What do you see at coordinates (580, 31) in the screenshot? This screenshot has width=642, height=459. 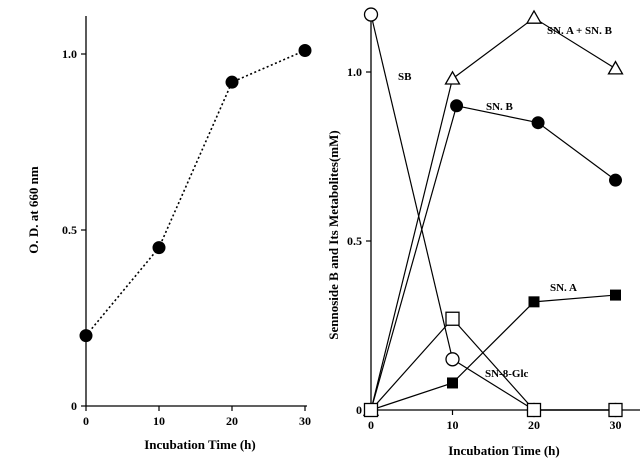 I see `series-label-sn-a-plus-sn-b: SN. A + SN. B` at bounding box center [580, 31].